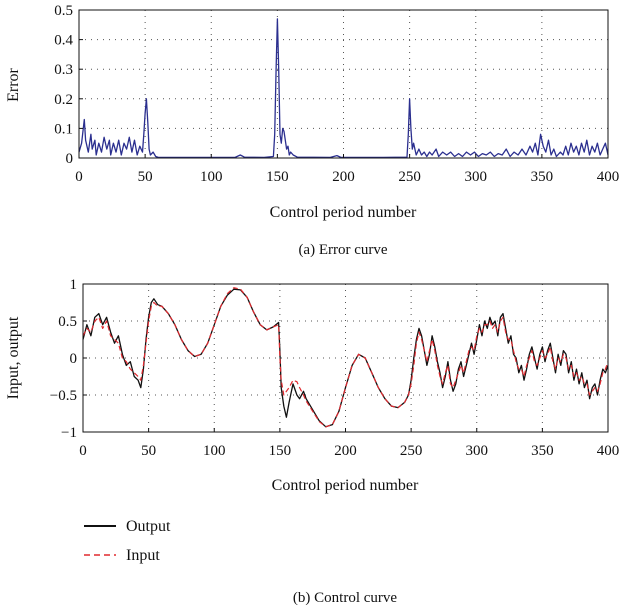  What do you see at coordinates (63, 129) in the screenshot?
I see `y-tick-label: 0.1` at bounding box center [63, 129].